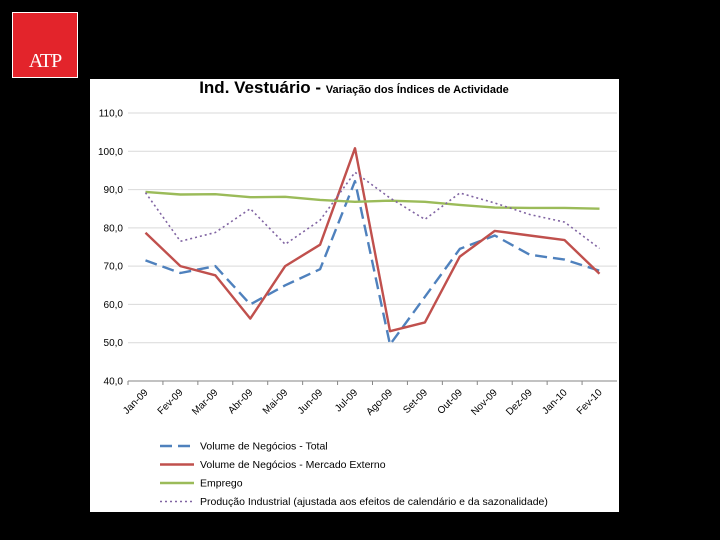  I want to click on x-tick-label: Set-09, so click(415, 401).